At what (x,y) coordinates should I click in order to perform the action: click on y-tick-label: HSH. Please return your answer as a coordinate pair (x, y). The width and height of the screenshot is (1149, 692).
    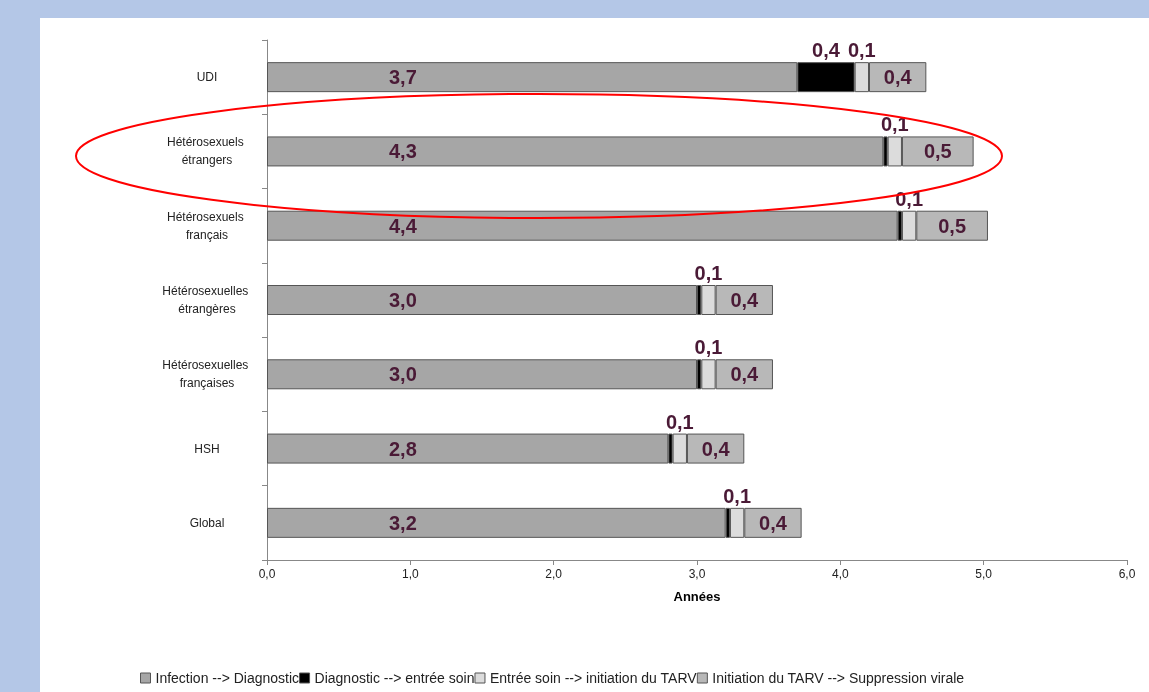
    Looking at the image, I should click on (207, 448).